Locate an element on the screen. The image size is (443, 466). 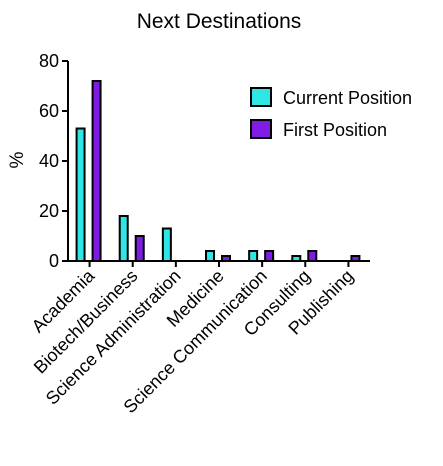
y-tick-label: 20 is located at coordinates (49, 211).